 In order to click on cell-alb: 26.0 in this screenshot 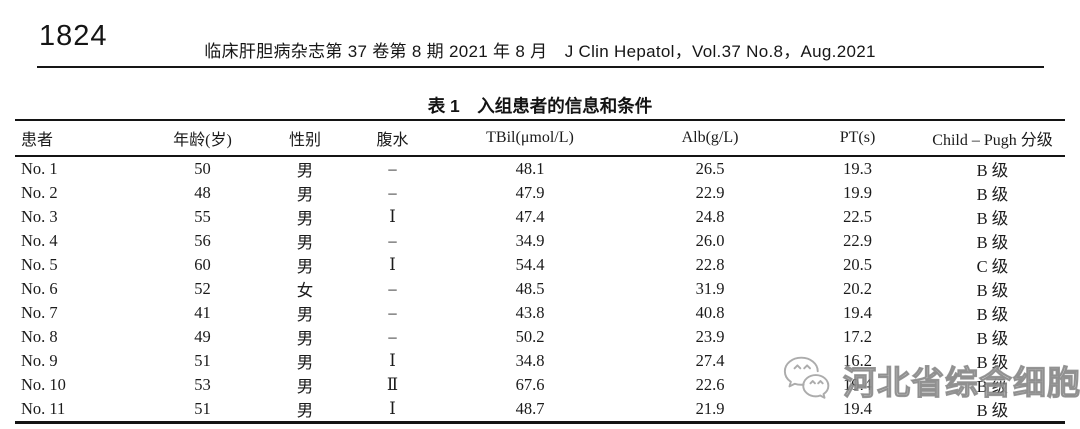, I will do `click(710, 240)`.